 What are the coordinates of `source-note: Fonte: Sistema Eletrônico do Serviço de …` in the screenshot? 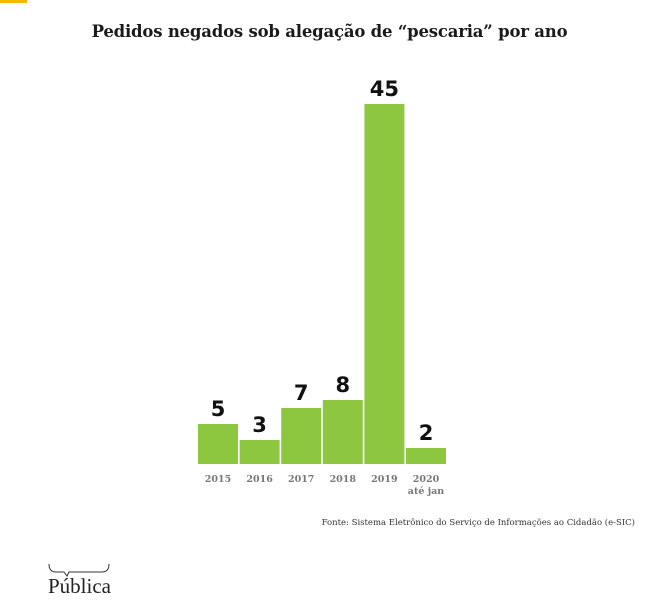 It's located at (478, 523).